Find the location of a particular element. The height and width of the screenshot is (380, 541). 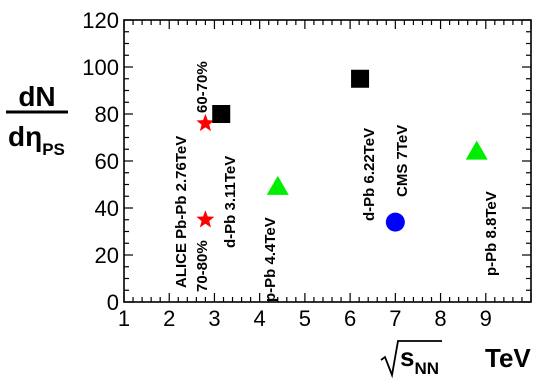

annotation-p-pb-4-4: p-Pb 4.4TeV is located at coordinates (270, 259).